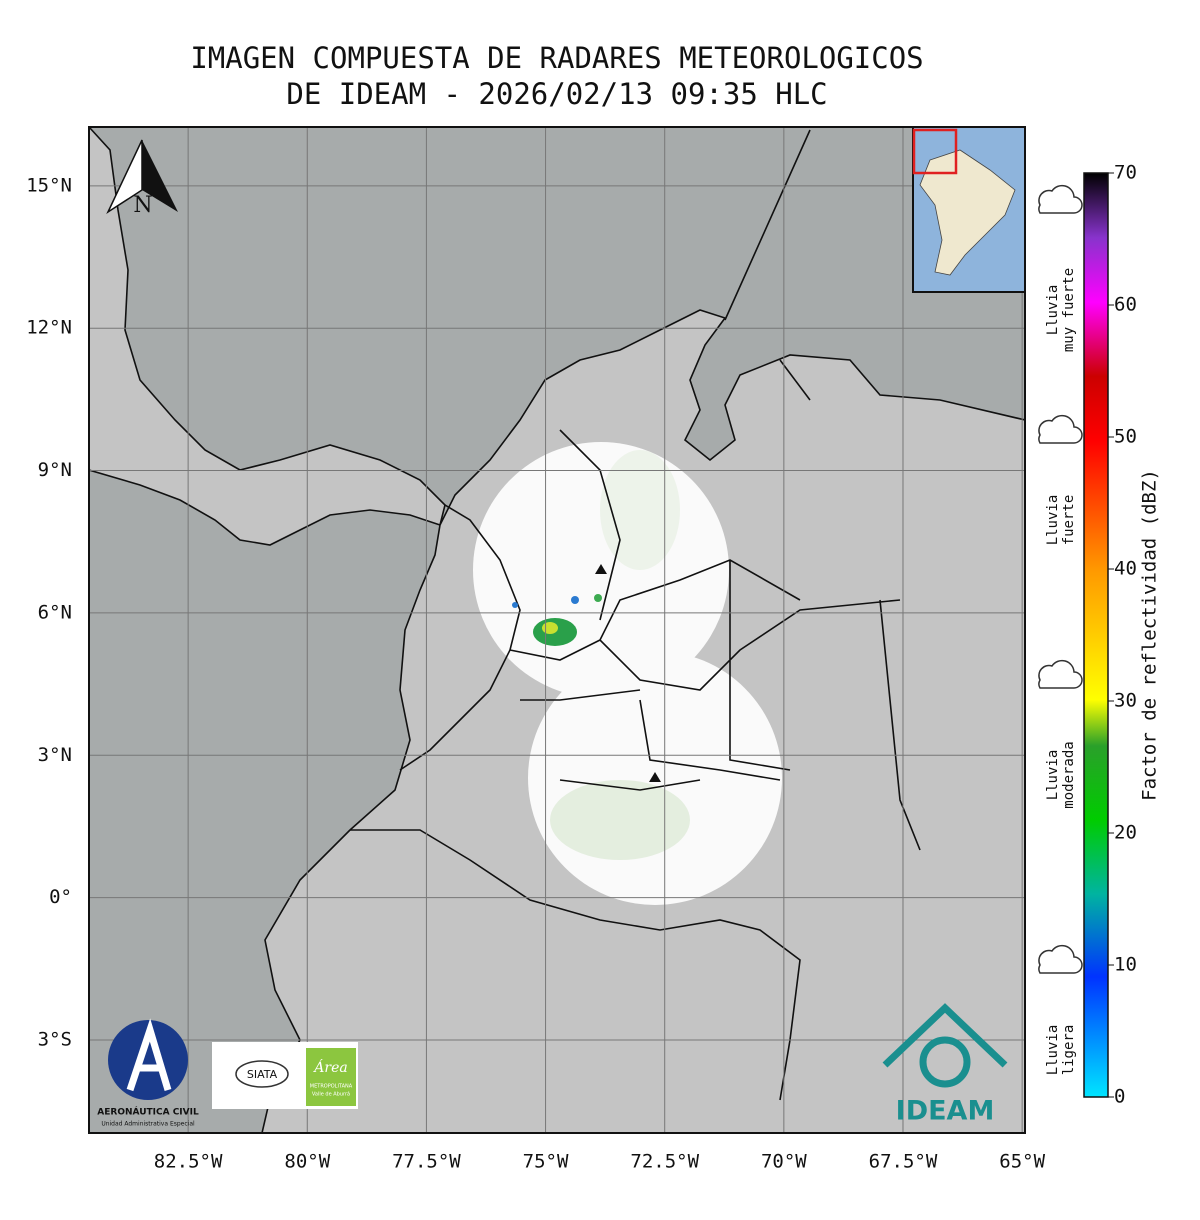 The height and width of the screenshot is (1220, 1200). What do you see at coordinates (945, 1111) in the screenshot?
I see `logo-text: IDEAM` at bounding box center [945, 1111].